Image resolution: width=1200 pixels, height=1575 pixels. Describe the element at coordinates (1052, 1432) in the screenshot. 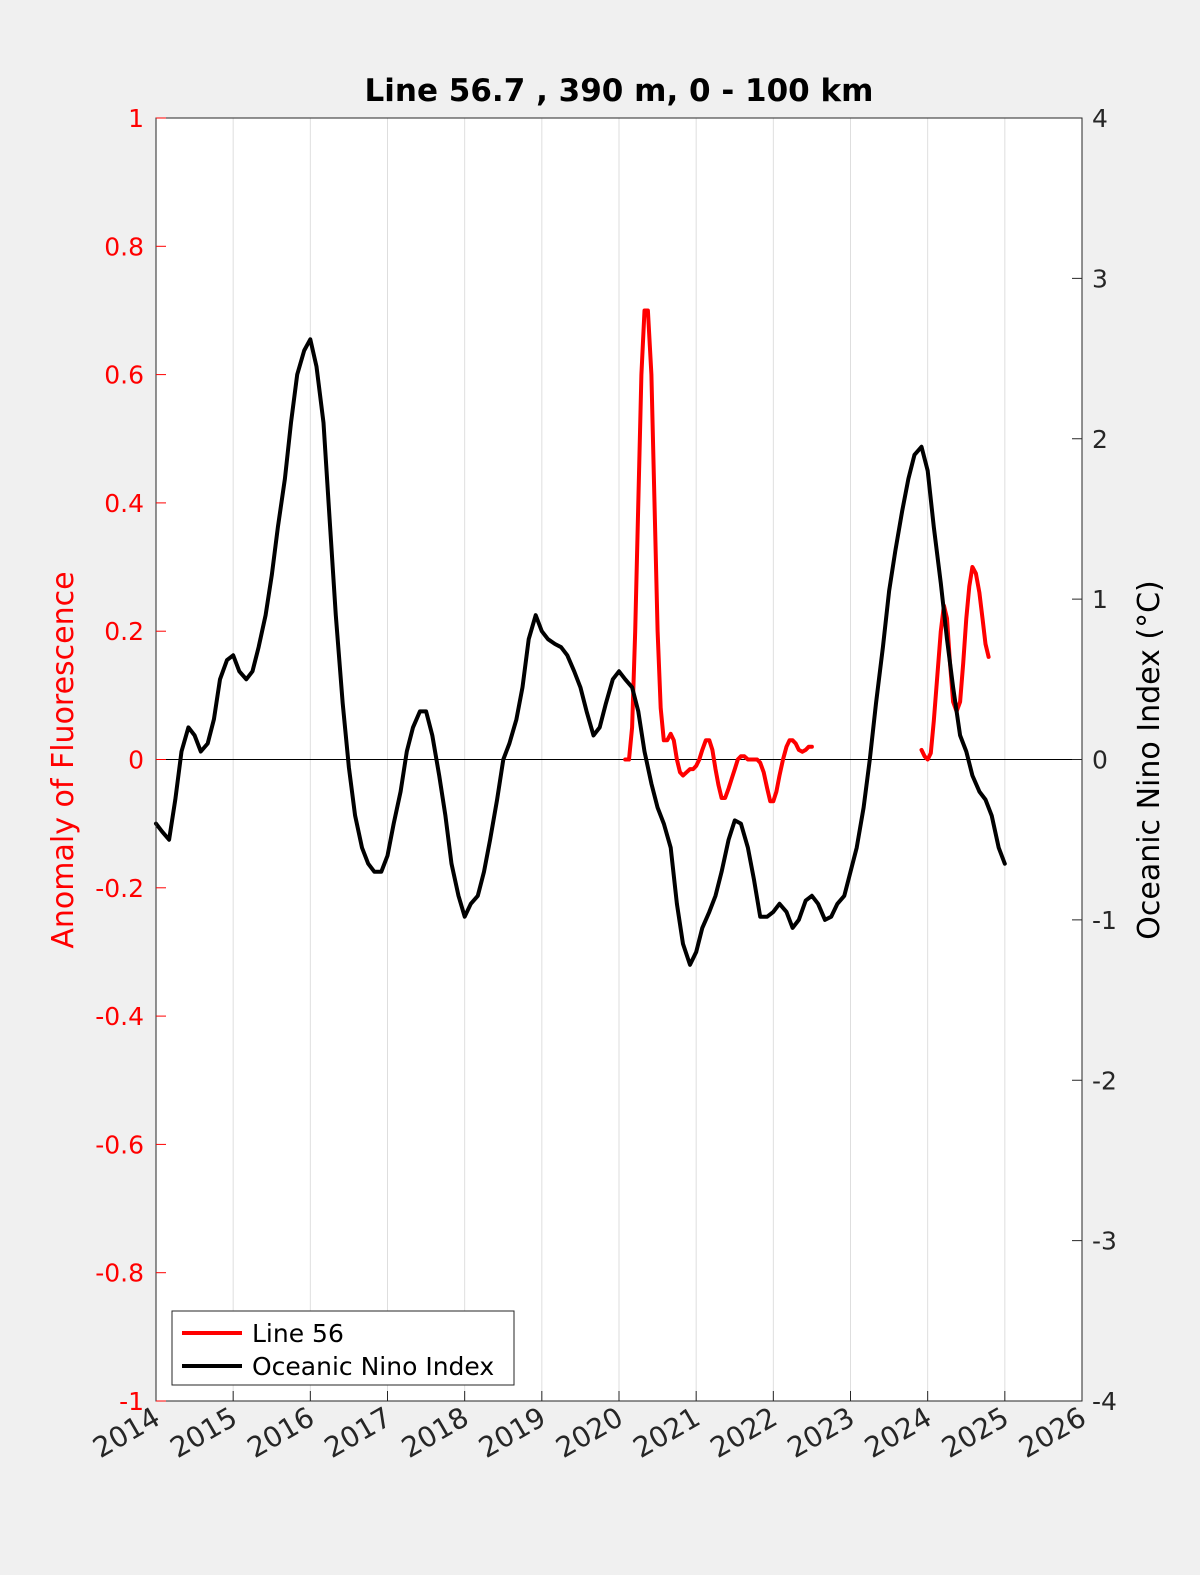

I see `x-tick-label: 2026` at that location.